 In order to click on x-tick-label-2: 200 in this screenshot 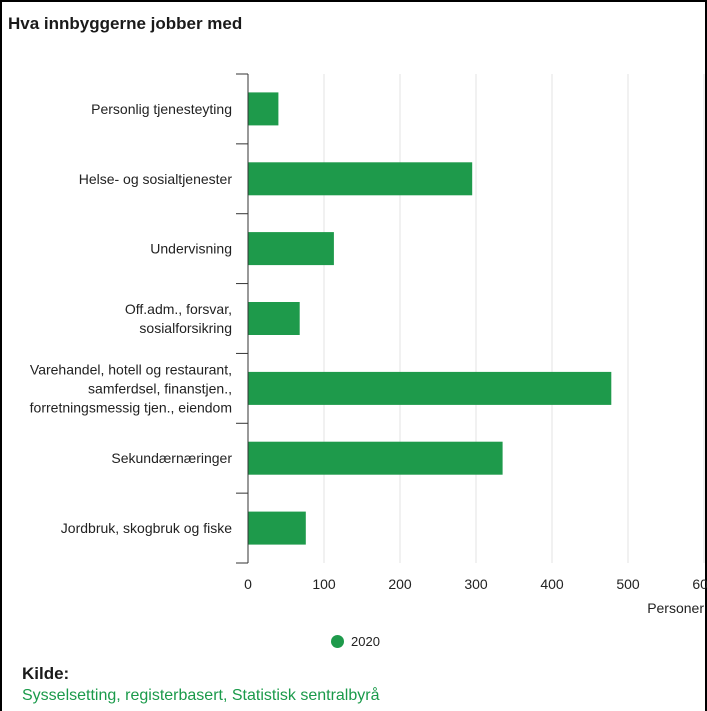, I will do `click(400, 584)`.